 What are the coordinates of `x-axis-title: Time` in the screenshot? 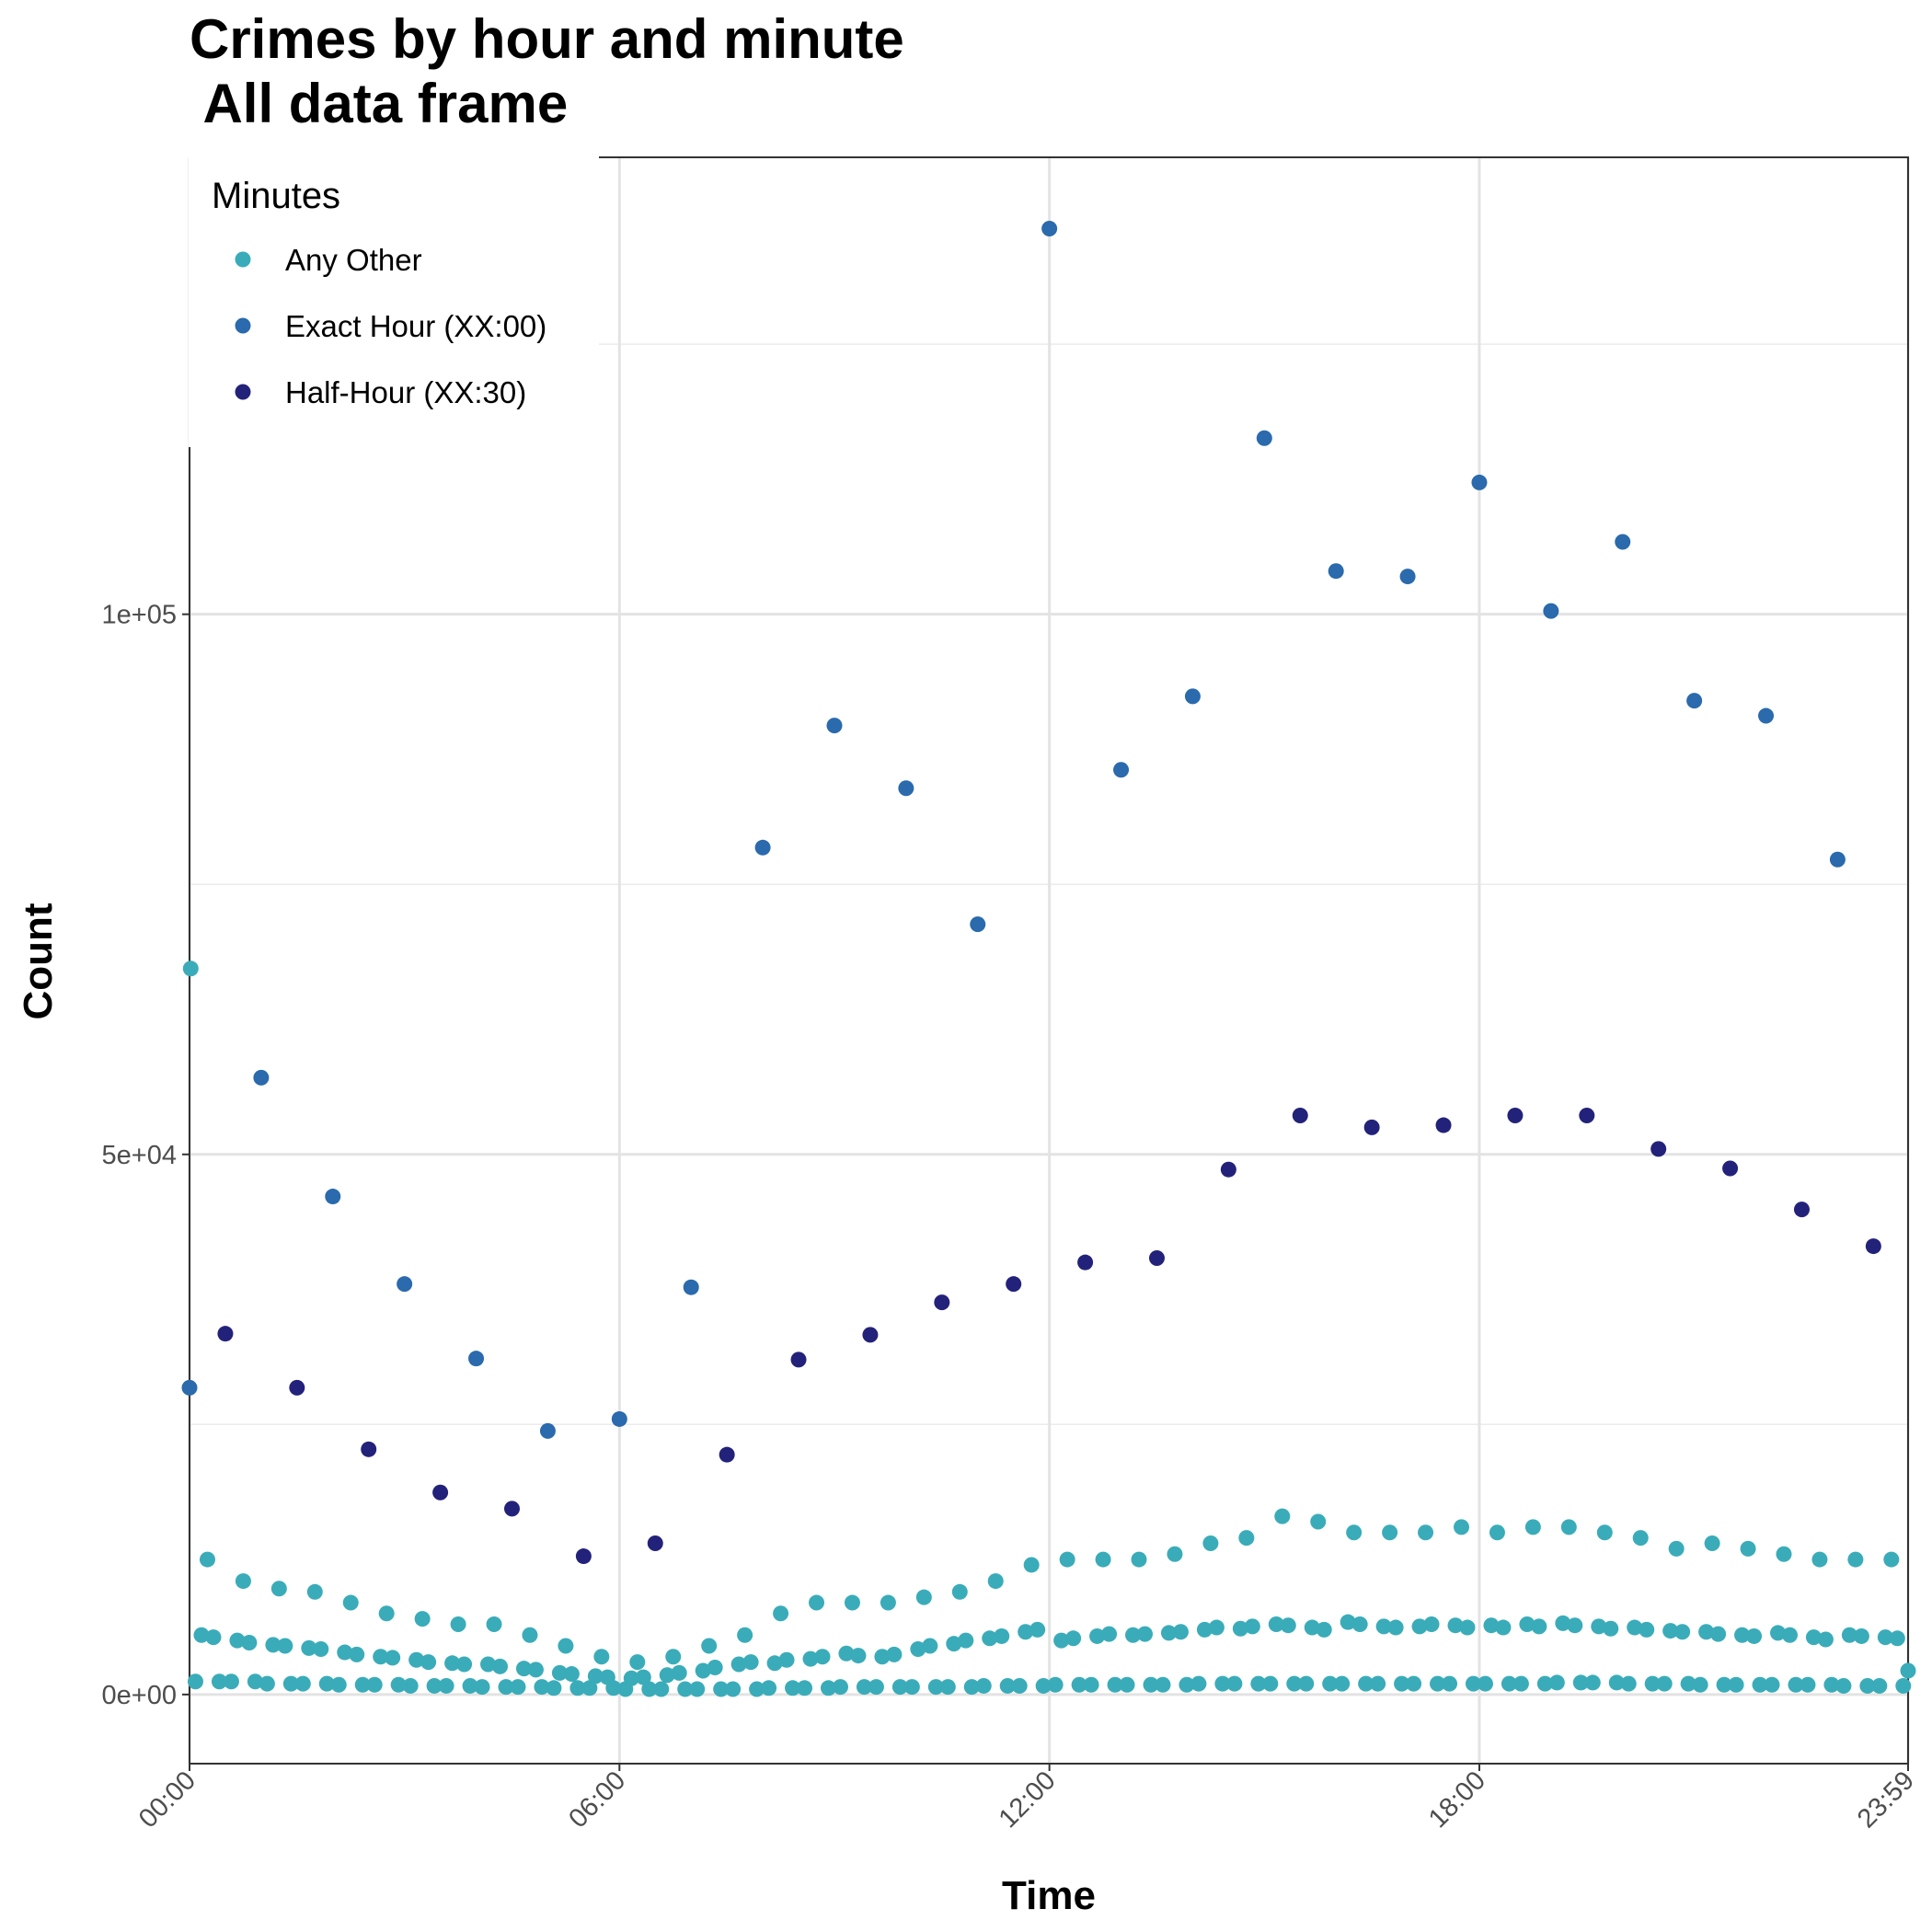 It's located at (1049, 1895).